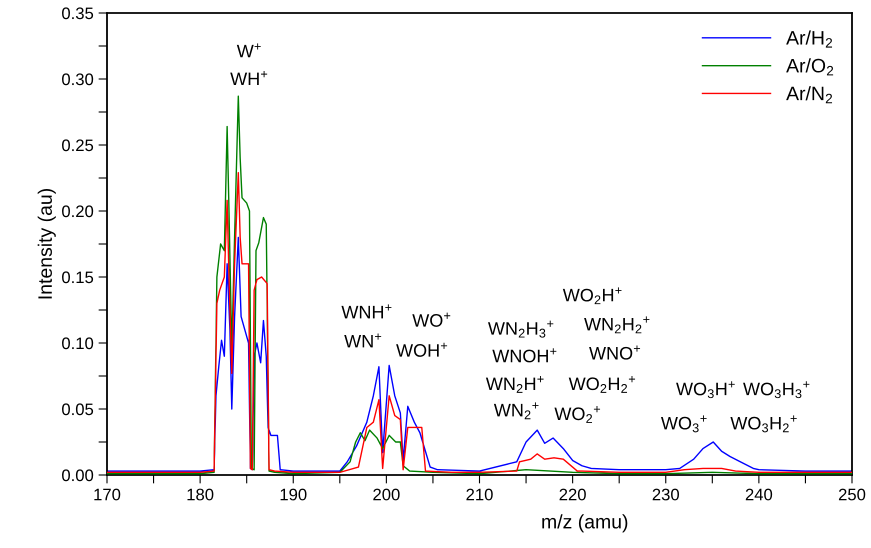  Describe the element at coordinates (577, 414) in the screenshot. I see `annotation: WO$_{2}$$^{+}$` at that location.